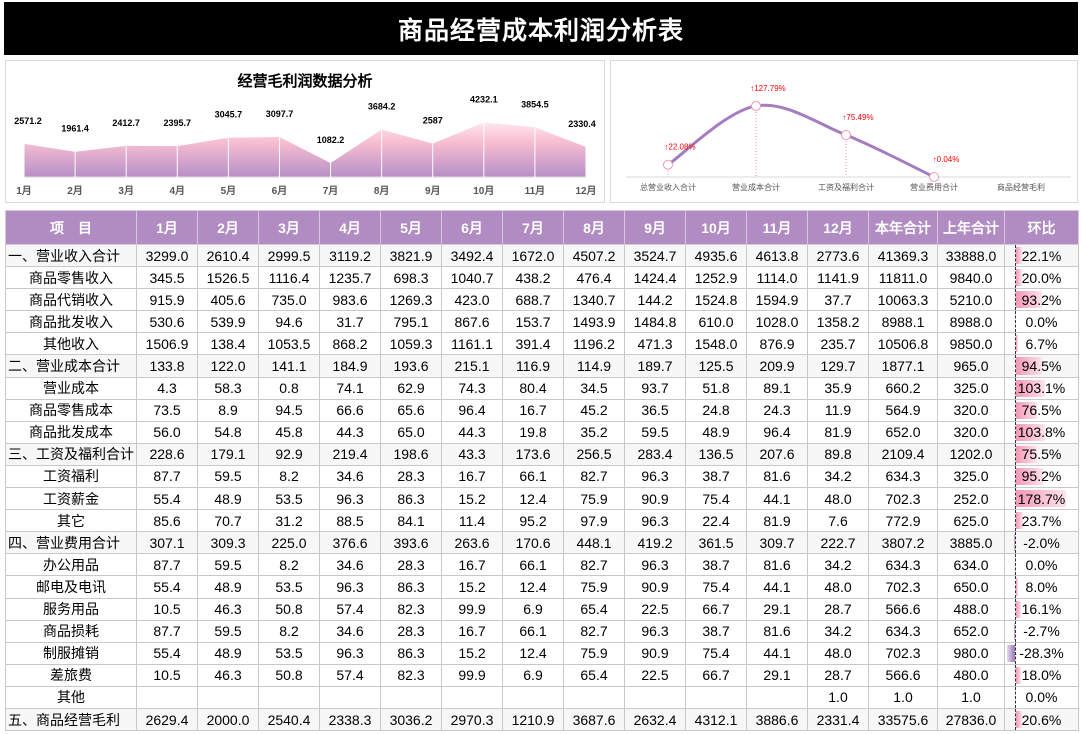 The width and height of the screenshot is (1082, 734). I want to click on value-cell: 90.9, so click(655, 499).